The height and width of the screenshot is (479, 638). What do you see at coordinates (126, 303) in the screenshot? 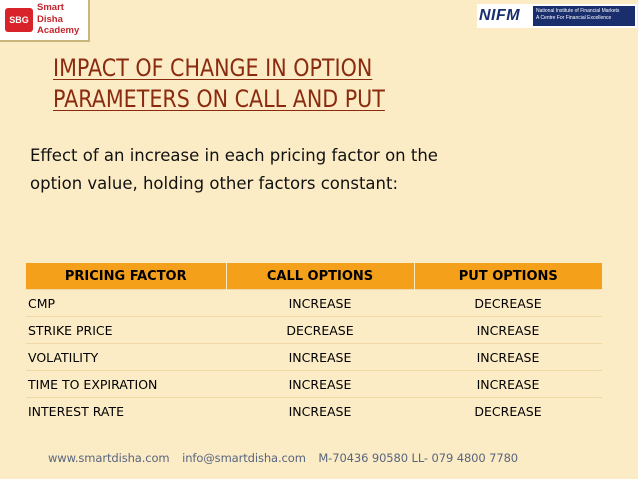
I see `factor-cell: CMP` at bounding box center [126, 303].